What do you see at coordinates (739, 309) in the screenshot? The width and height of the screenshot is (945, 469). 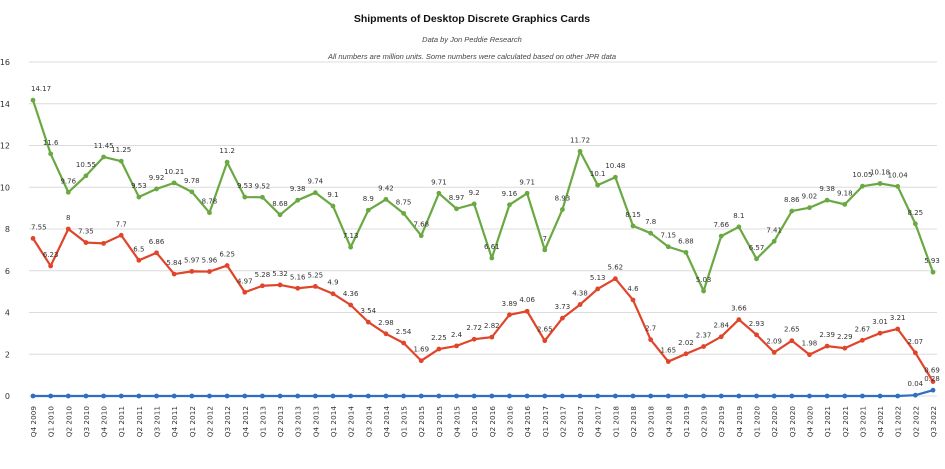 I see `data-label-amd: 3.66` at bounding box center [739, 309].